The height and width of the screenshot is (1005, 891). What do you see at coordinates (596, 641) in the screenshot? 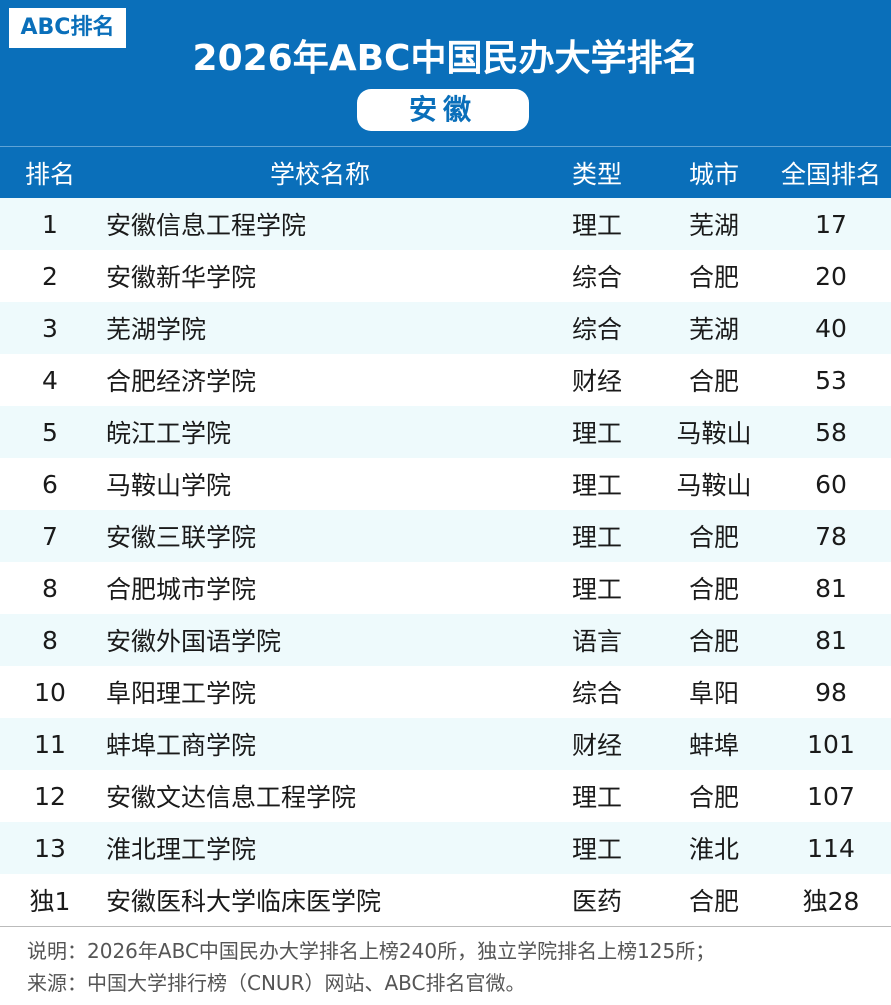
I see `cell-type: 语言` at bounding box center [596, 641].